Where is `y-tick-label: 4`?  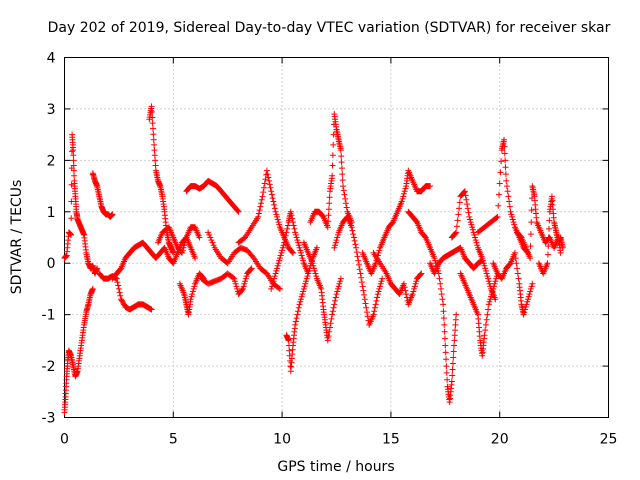 y-tick-label: 4 is located at coordinates (51, 59).